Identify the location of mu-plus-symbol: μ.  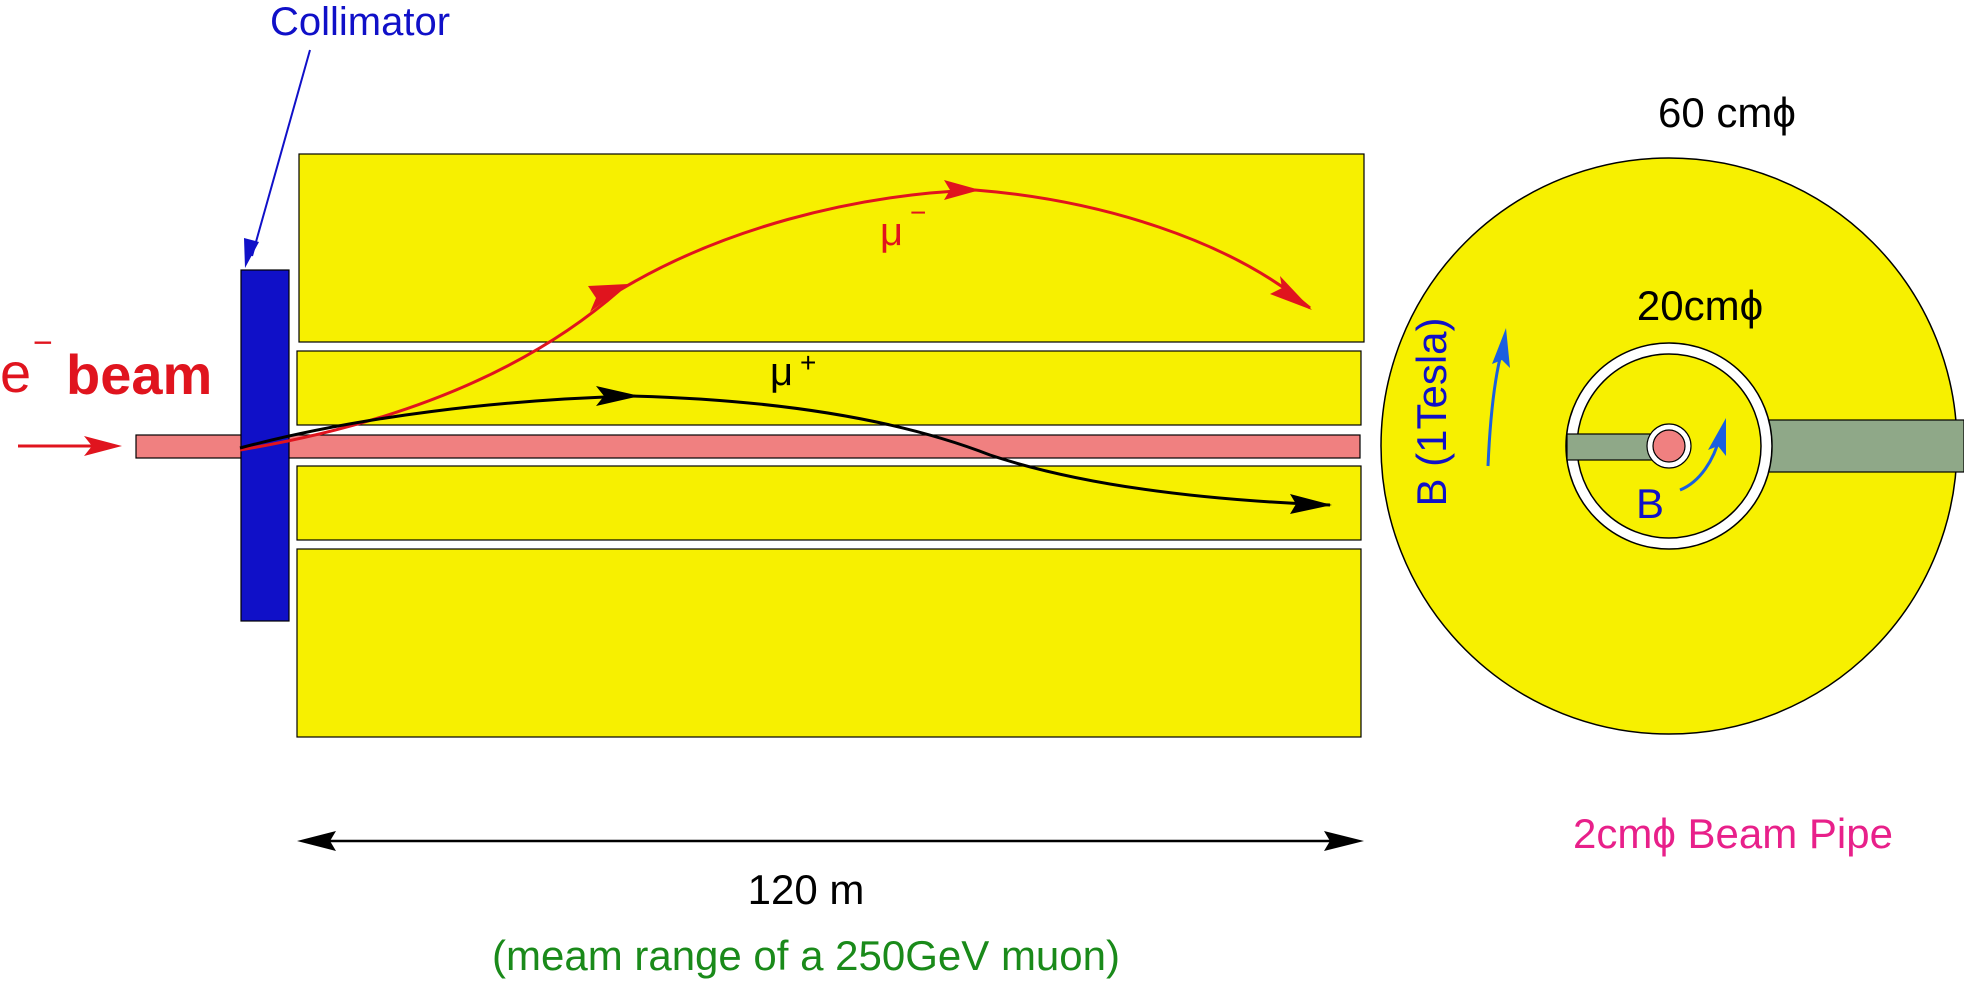
(781, 372).